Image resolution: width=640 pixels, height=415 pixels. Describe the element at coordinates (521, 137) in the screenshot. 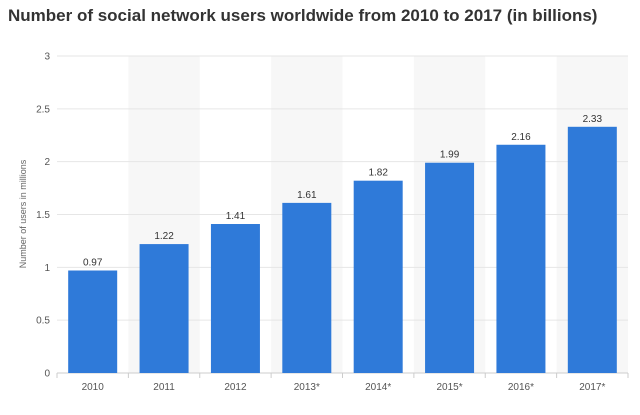

I see `data-label: 2.16` at that location.